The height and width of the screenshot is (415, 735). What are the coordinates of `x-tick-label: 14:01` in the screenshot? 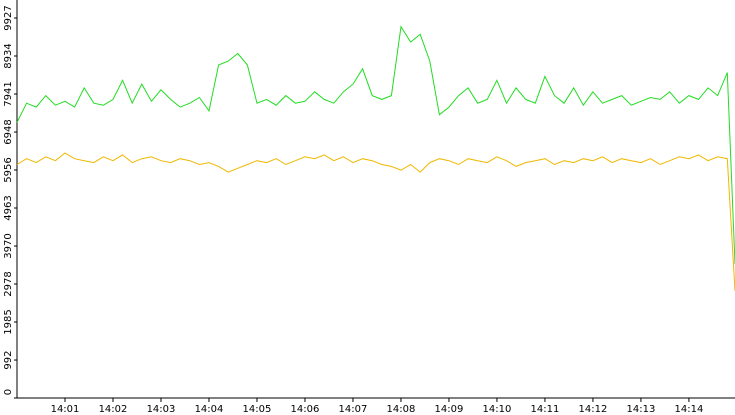 It's located at (65, 409).